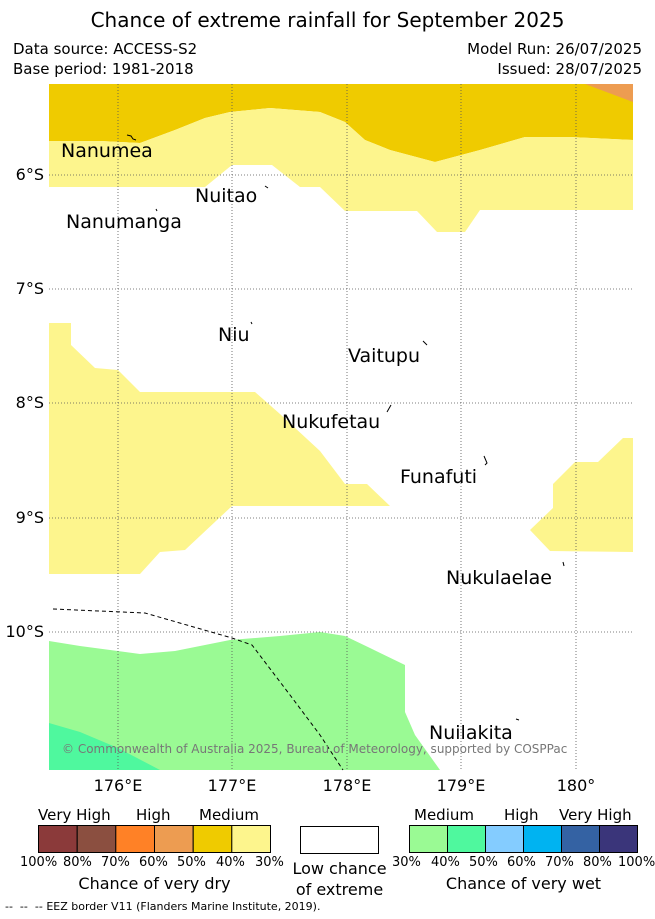 The image size is (655, 919). I want to click on wet-category-very-high: Very High, so click(595, 815).